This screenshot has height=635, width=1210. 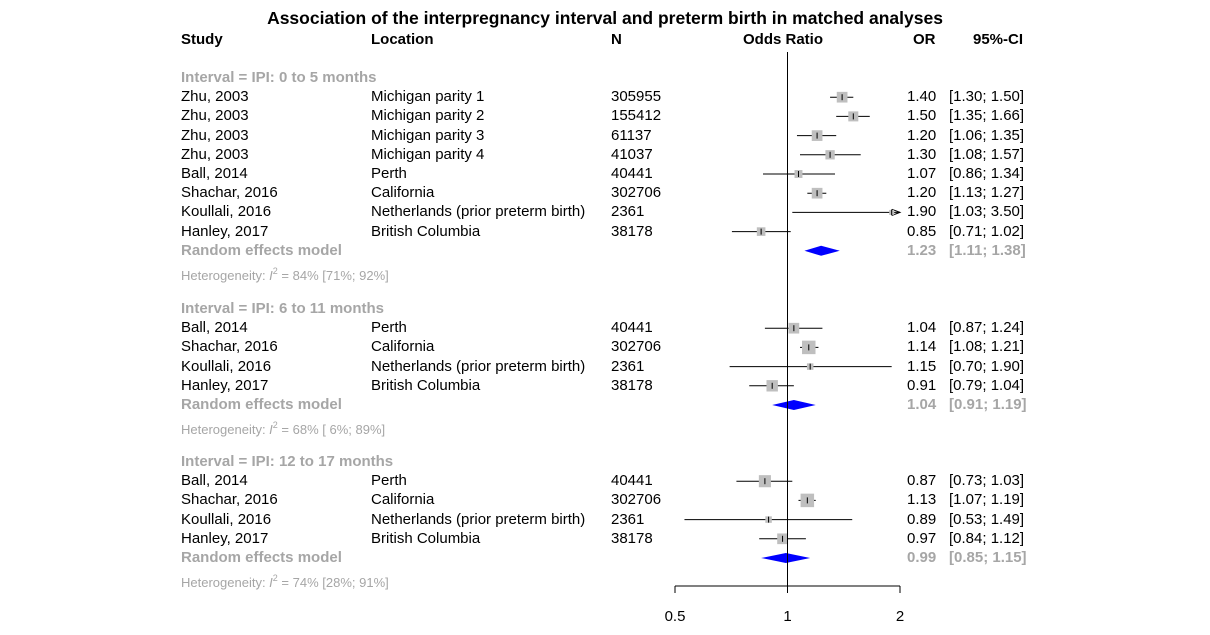 What do you see at coordinates (987, 328) in the screenshot?
I see `study-ci: [0.87; 1.24]` at bounding box center [987, 328].